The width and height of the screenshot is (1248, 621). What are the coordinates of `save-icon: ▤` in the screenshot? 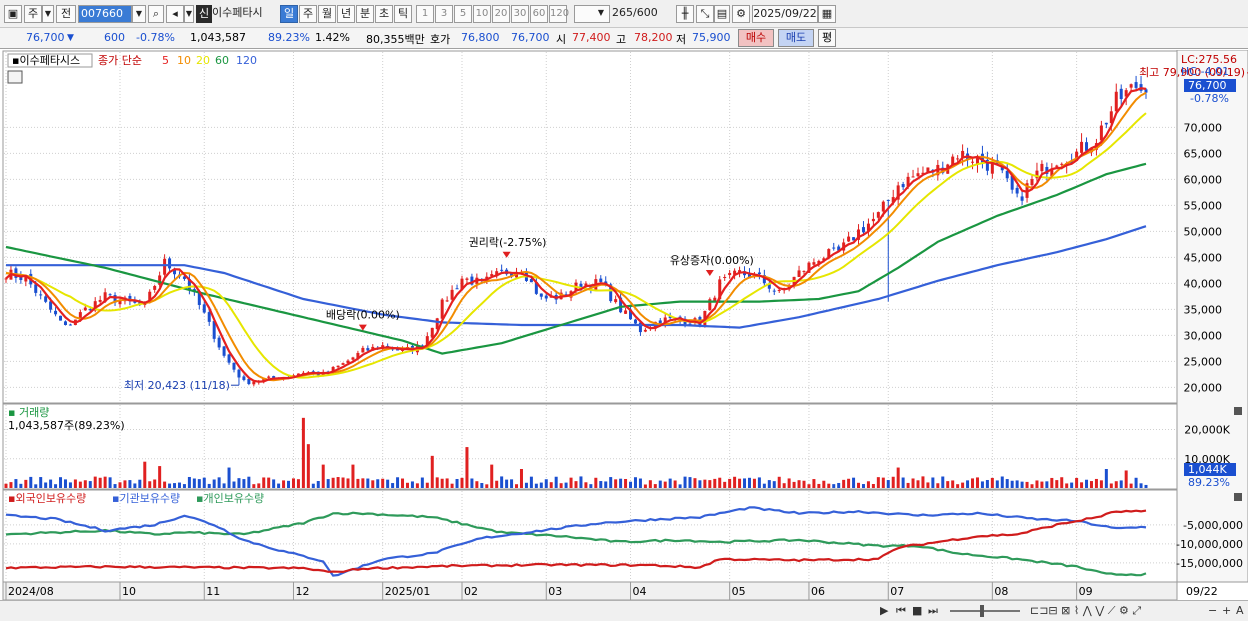 It's located at (722, 14).